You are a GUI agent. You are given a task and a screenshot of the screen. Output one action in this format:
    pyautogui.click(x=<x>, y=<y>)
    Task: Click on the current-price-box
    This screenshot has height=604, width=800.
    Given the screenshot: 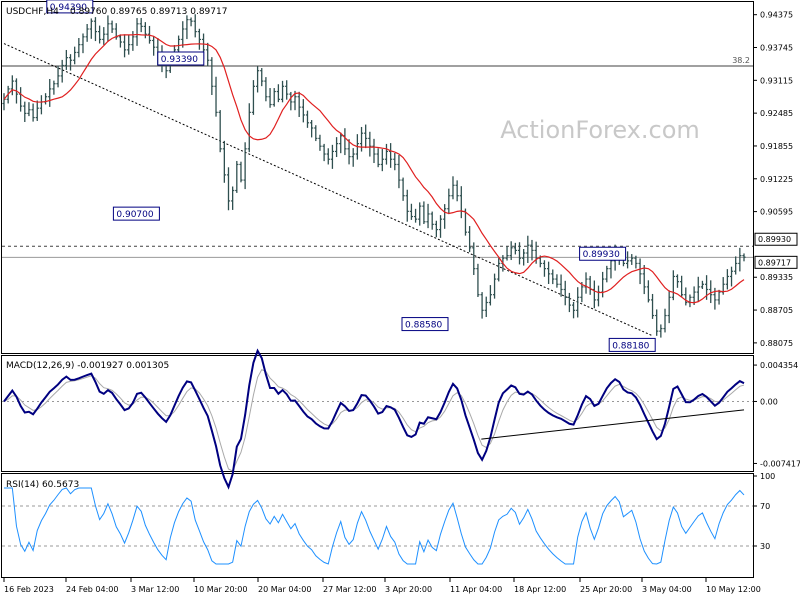 What is the action you would take?
    pyautogui.click(x=776, y=262)
    